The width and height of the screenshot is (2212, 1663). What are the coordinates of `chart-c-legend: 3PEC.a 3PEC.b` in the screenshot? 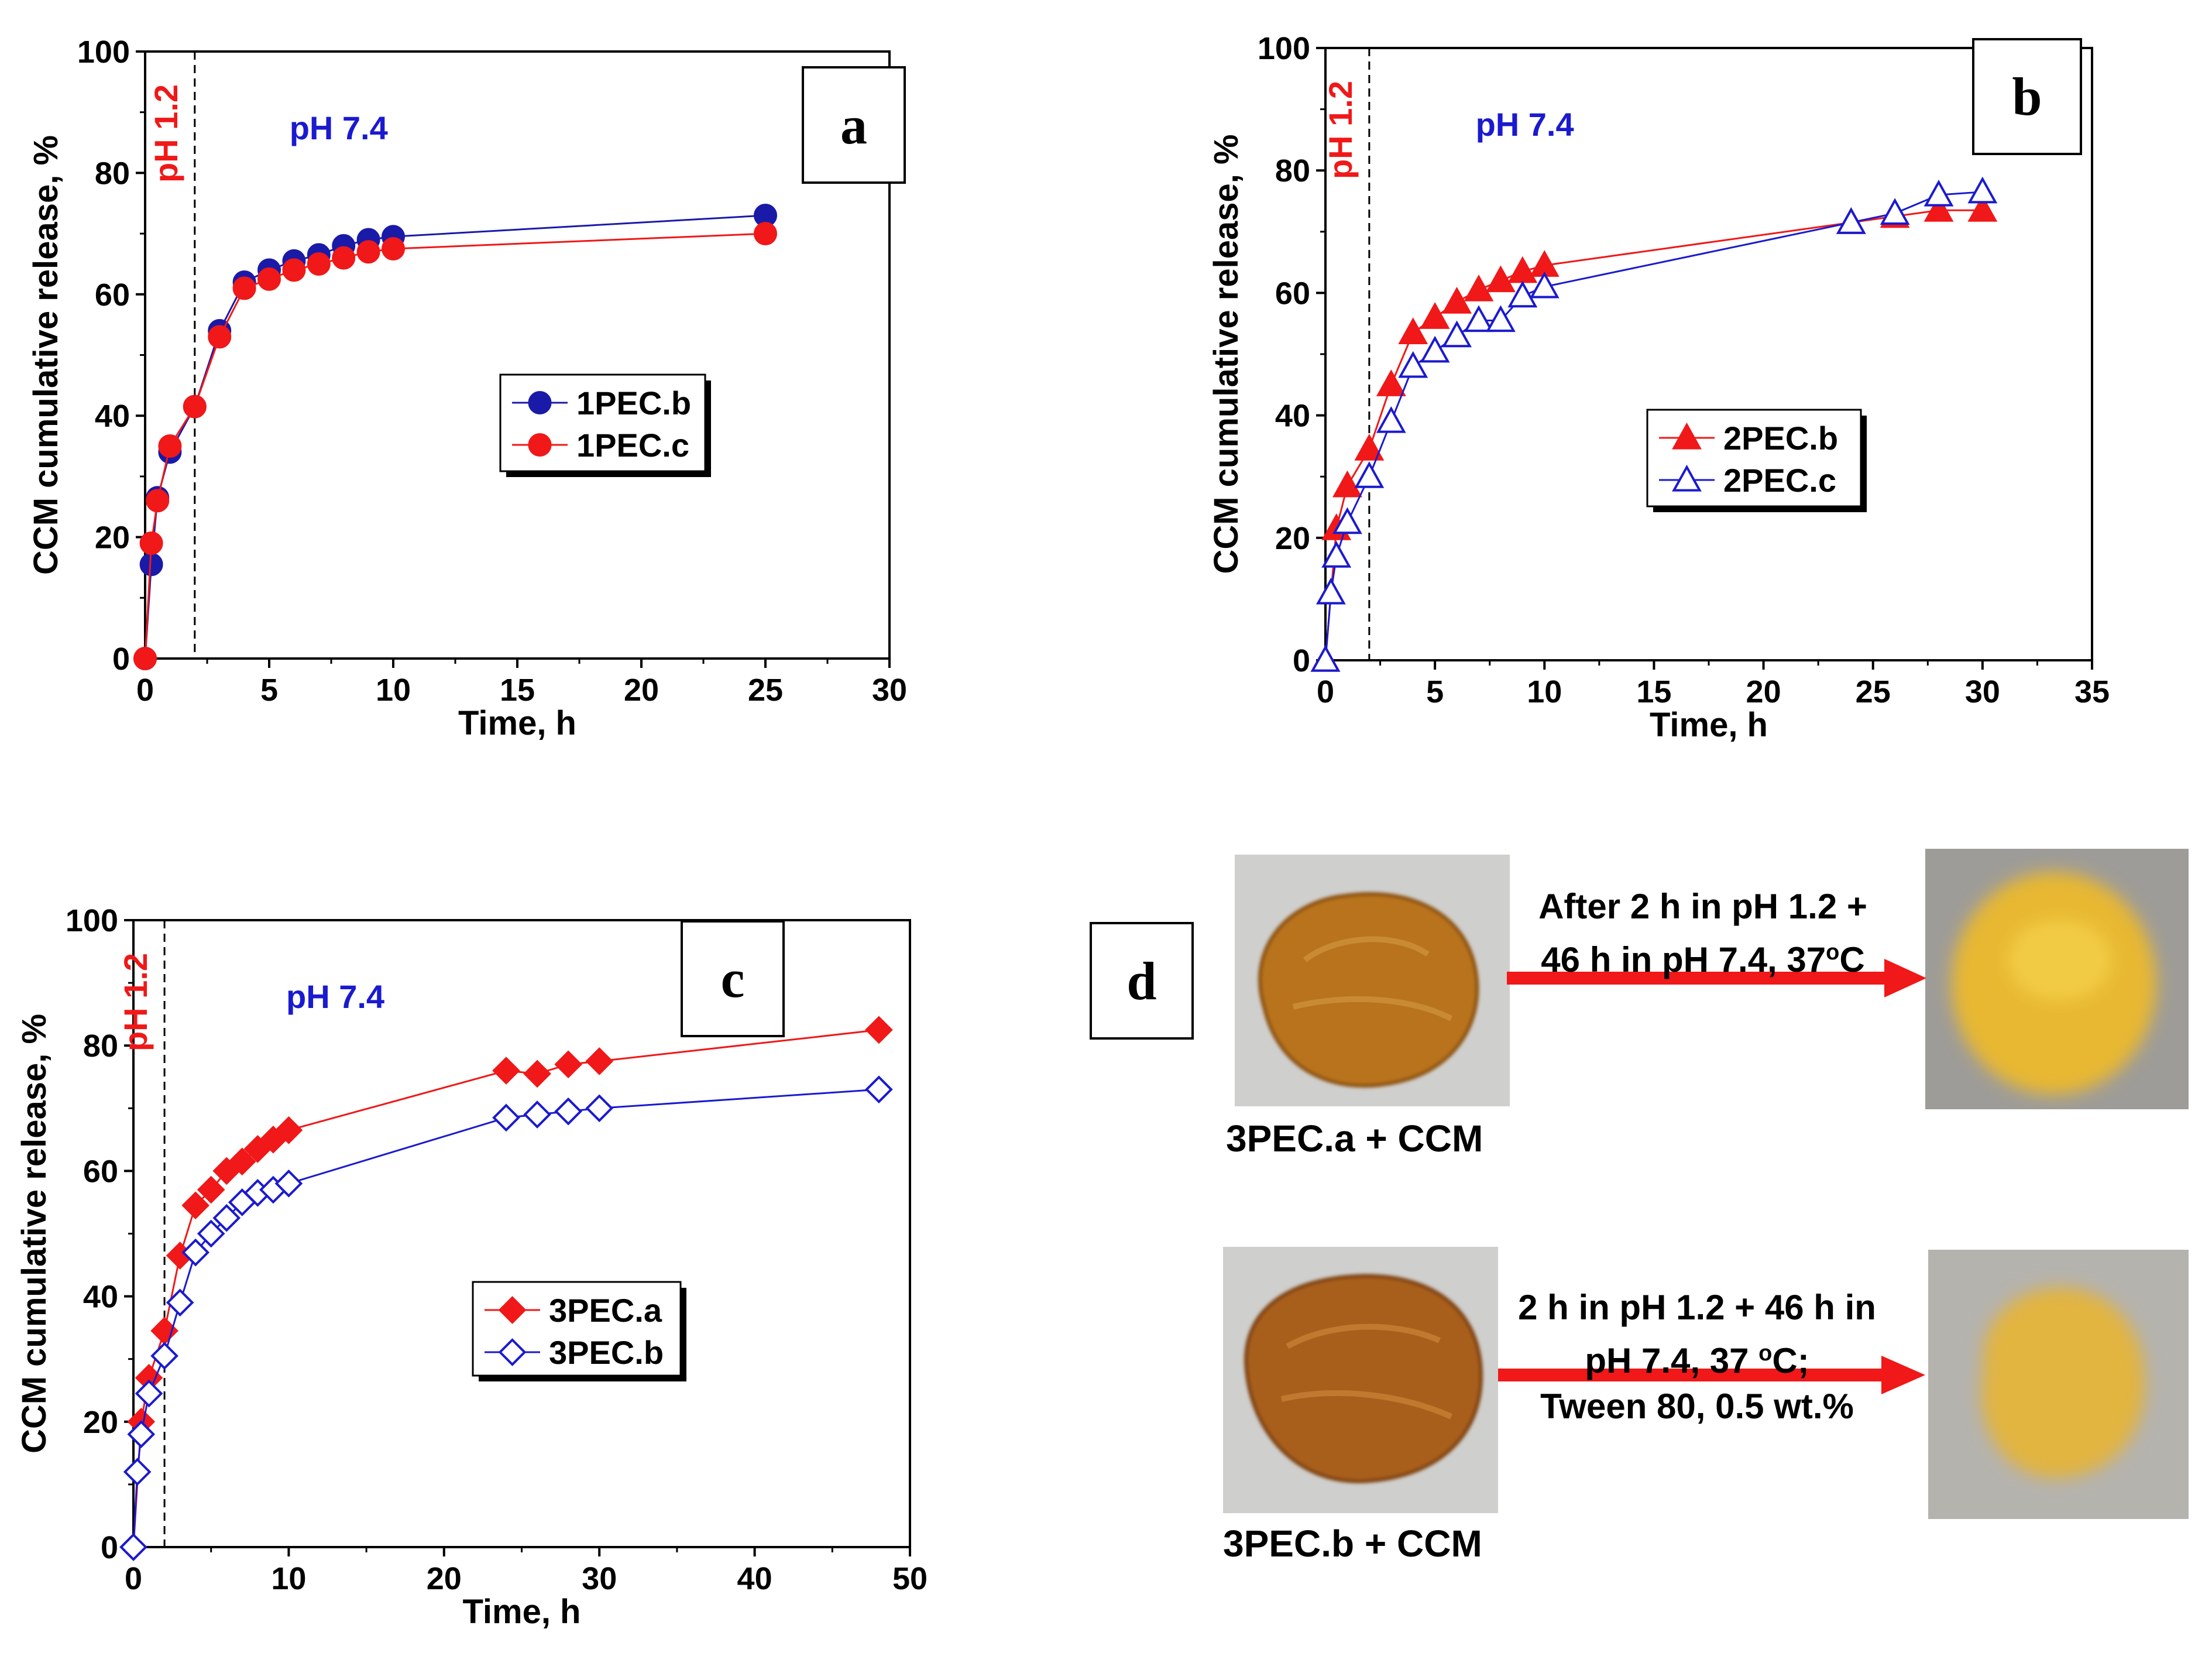 It's located at (579, 1331).